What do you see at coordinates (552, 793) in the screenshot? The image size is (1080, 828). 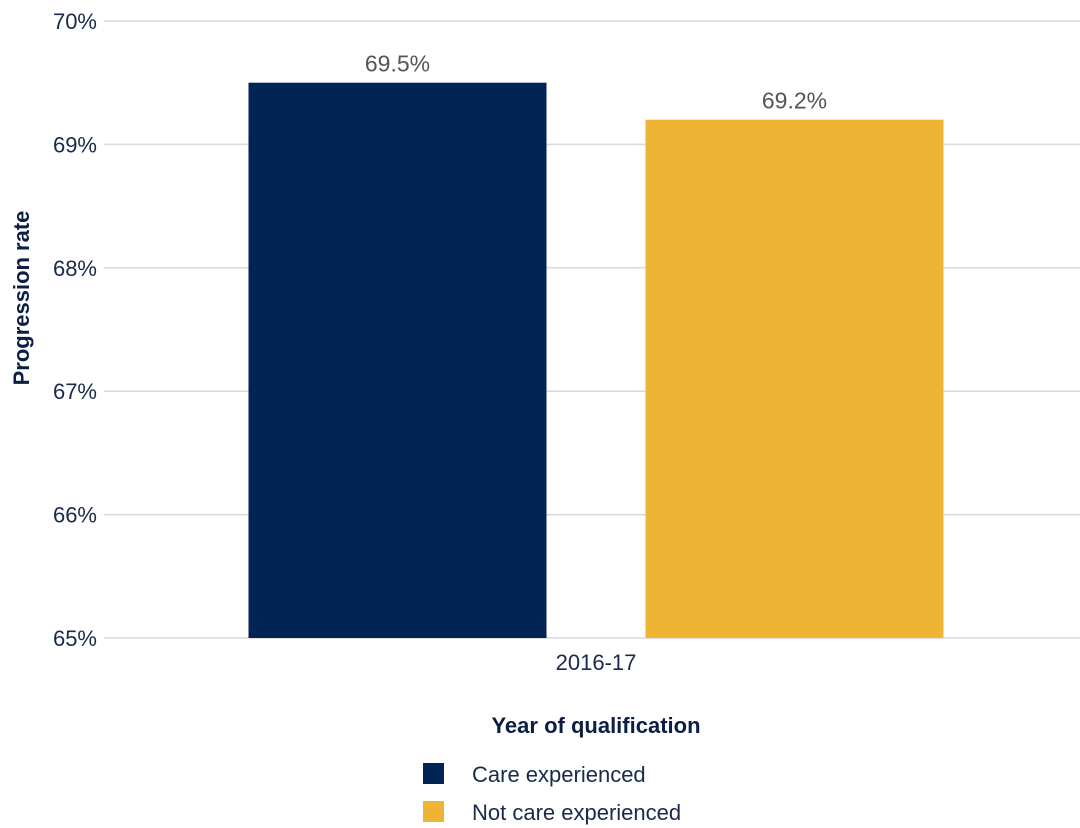 I see `legend: Care experienced Not care experienced` at bounding box center [552, 793].